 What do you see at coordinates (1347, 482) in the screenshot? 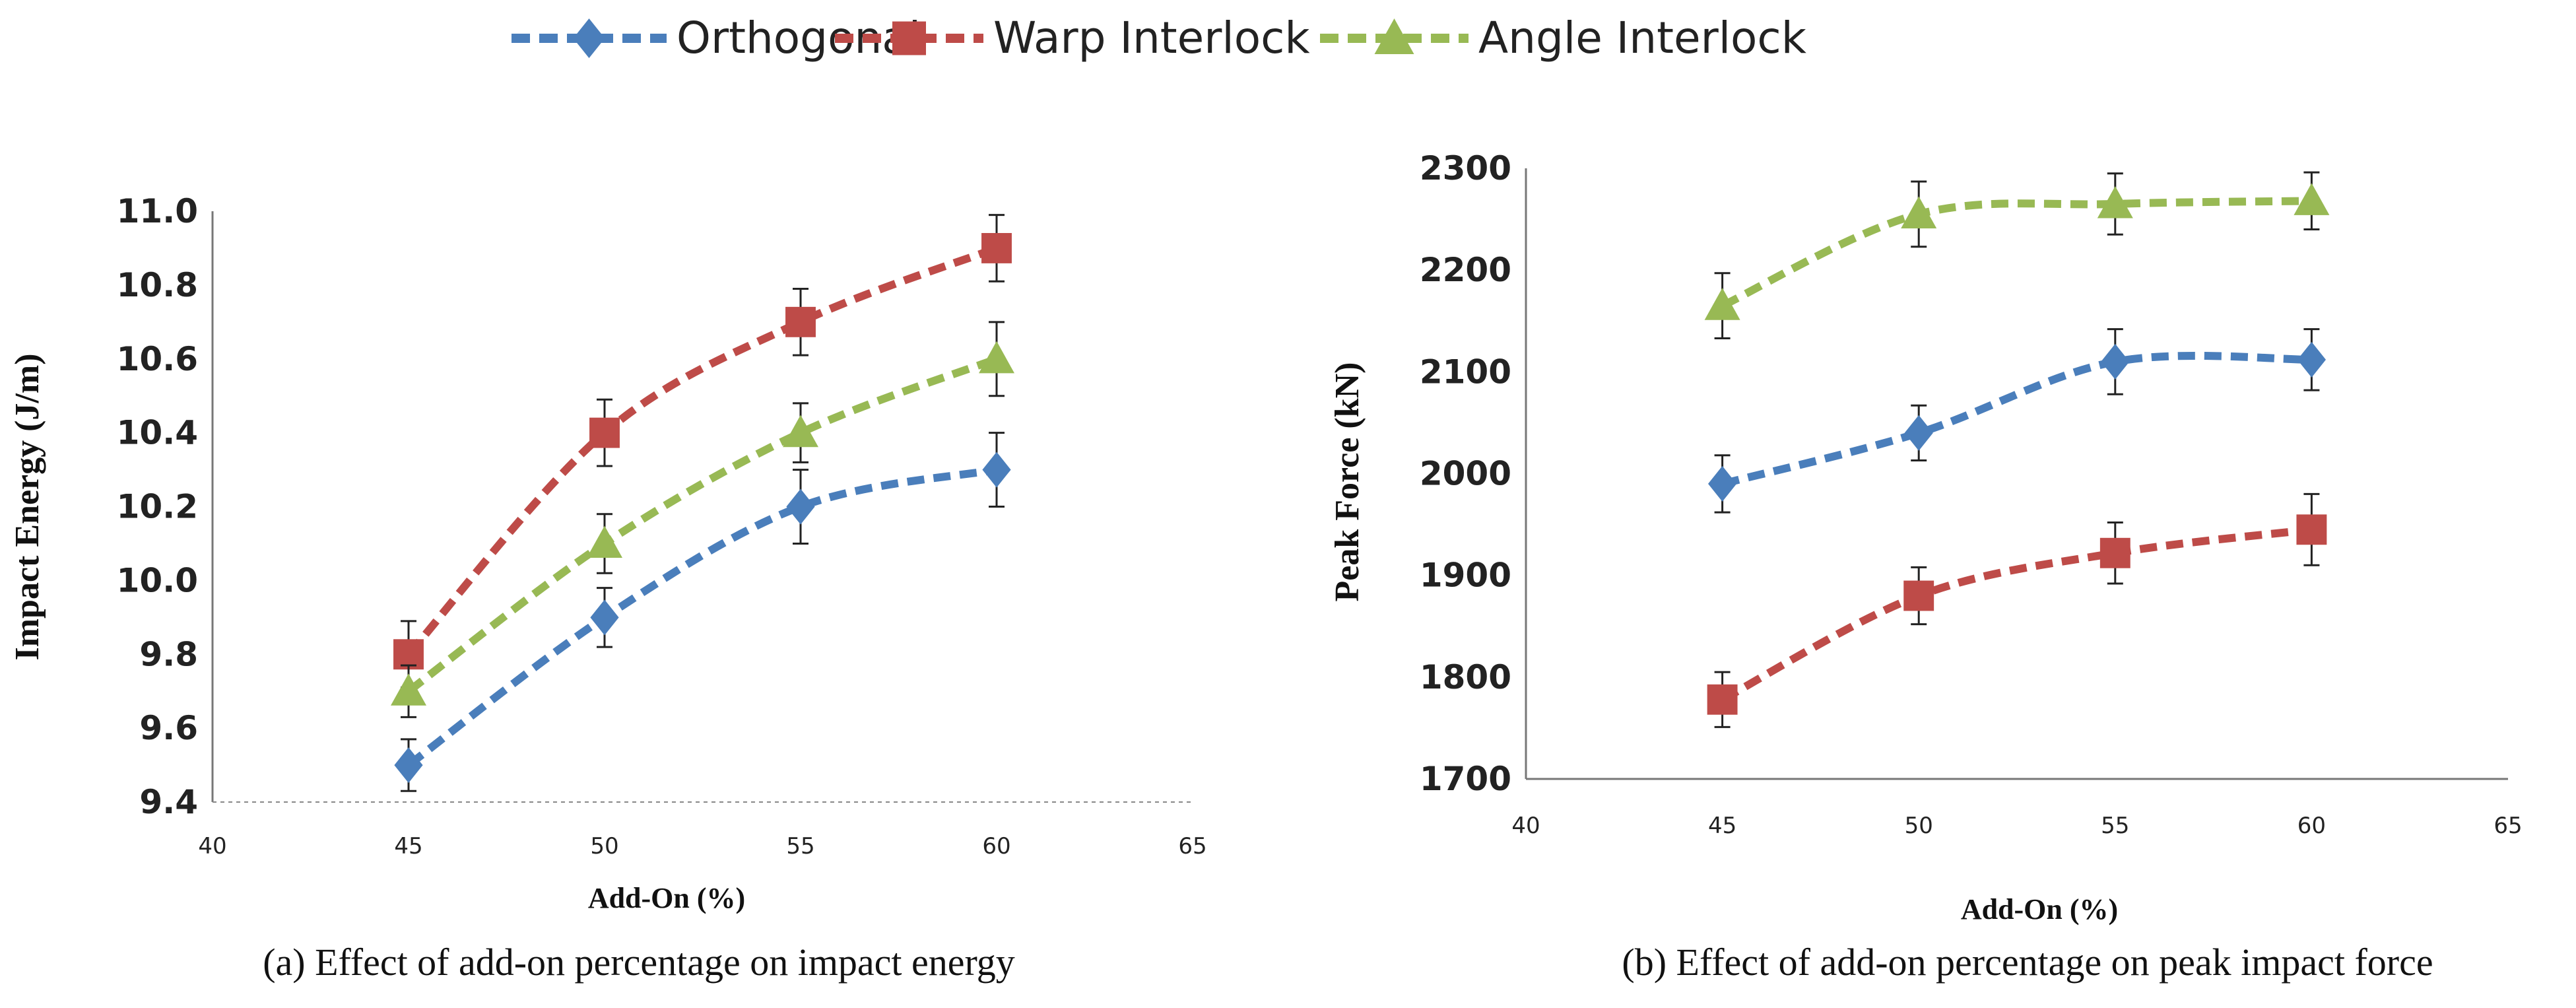
I see `y-axis-label-peak-force: Peak Force (kN)` at bounding box center [1347, 482].